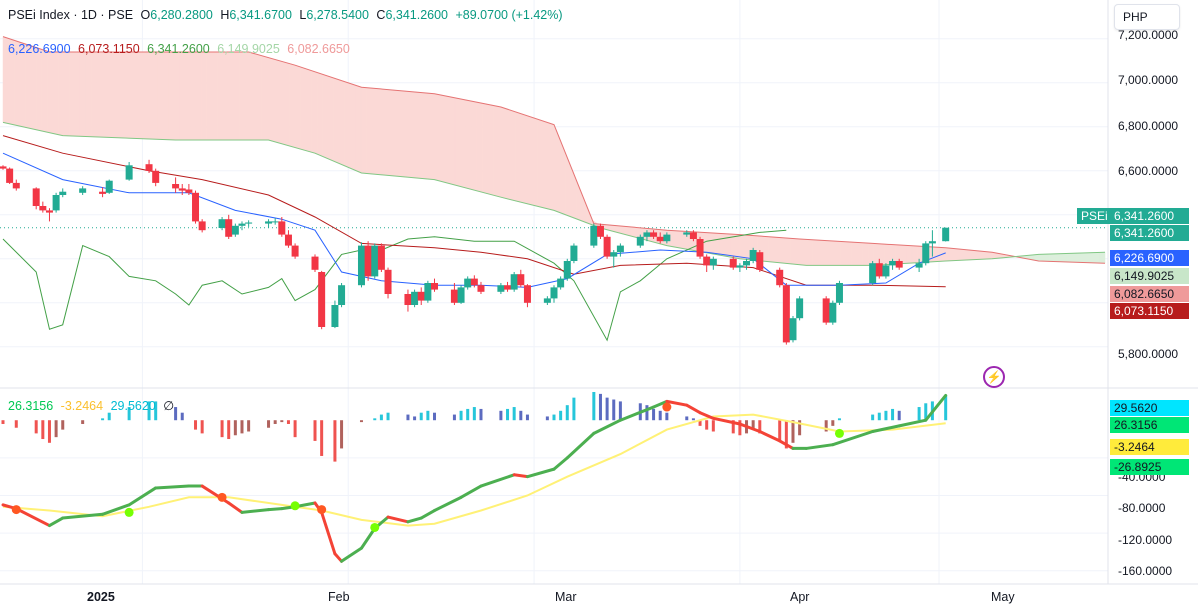  What do you see at coordinates (31, 406) in the screenshot?
I see `osc-value-1: 26.3156` at bounding box center [31, 406].